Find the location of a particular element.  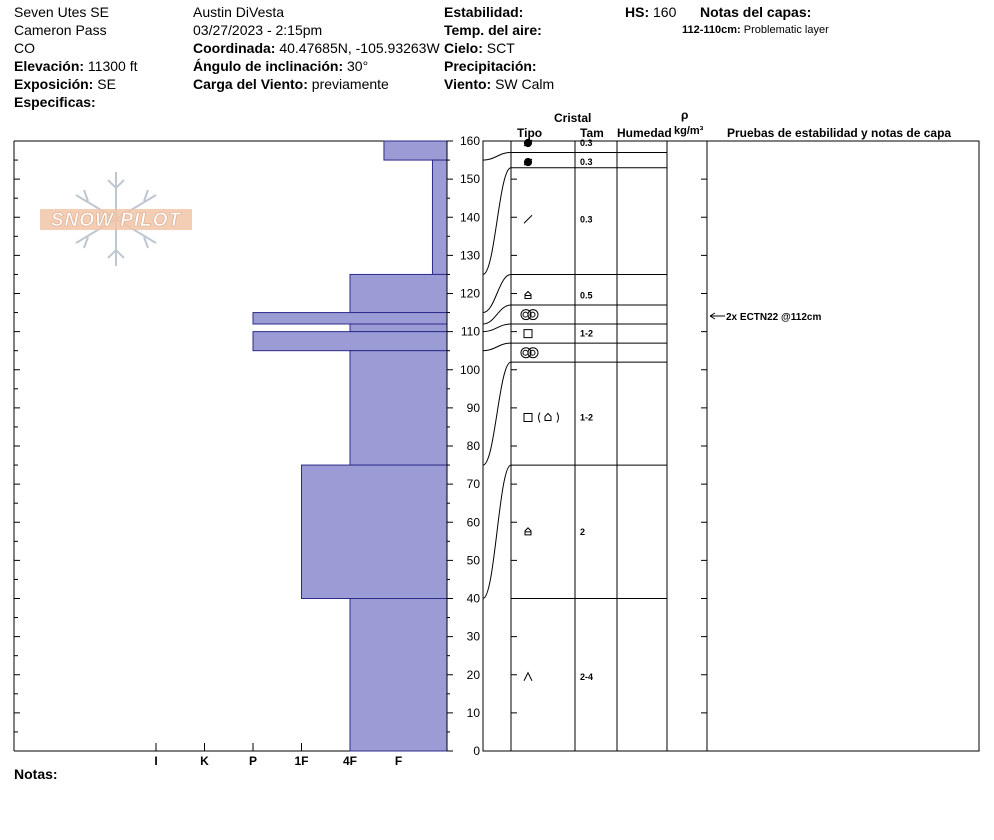

hs-row: HS: 160 is located at coordinates (650, 12).